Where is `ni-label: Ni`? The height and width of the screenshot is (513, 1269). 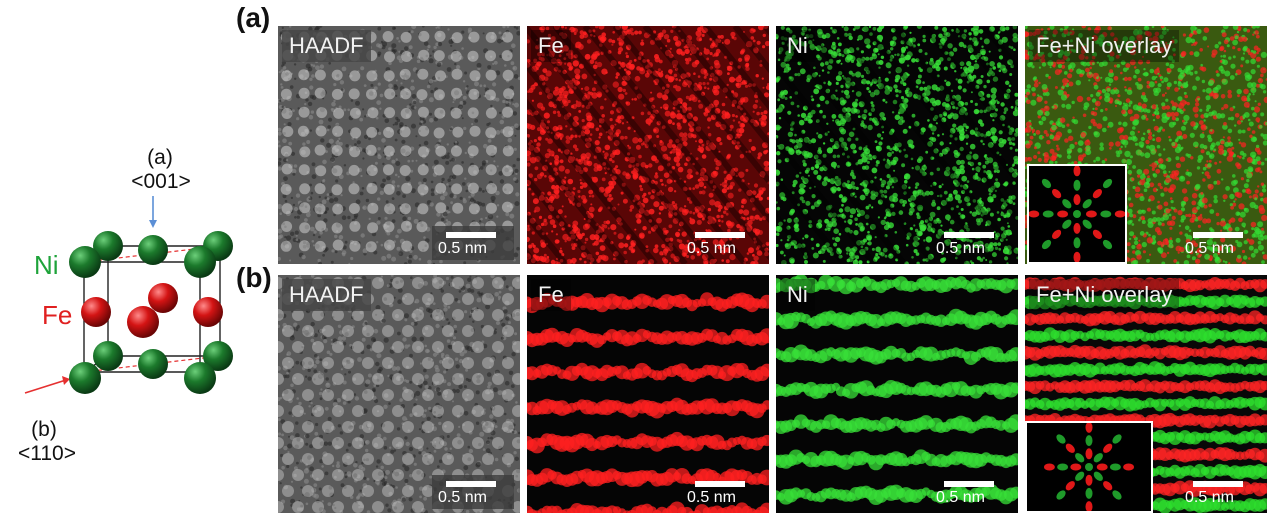
ni-label: Ni is located at coordinates (46, 265).